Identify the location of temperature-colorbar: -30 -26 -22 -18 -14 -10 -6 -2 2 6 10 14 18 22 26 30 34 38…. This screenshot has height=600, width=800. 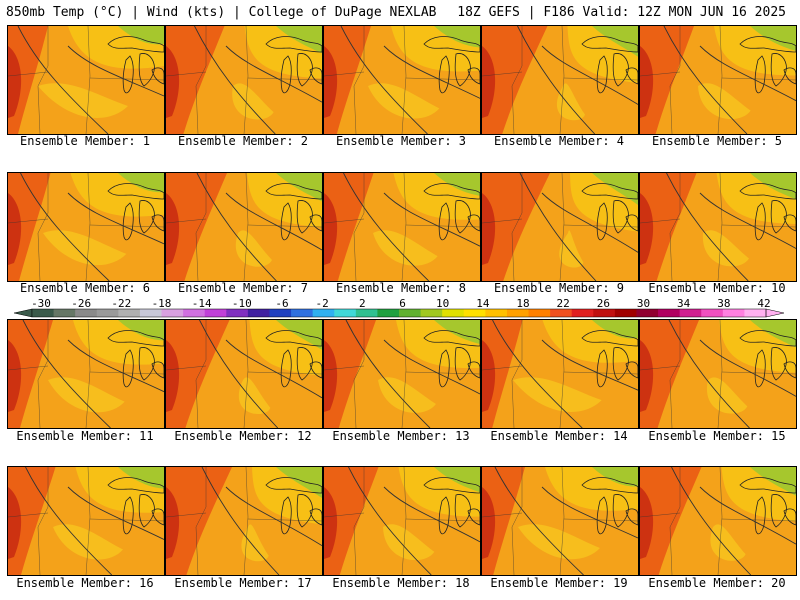
(399, 308).